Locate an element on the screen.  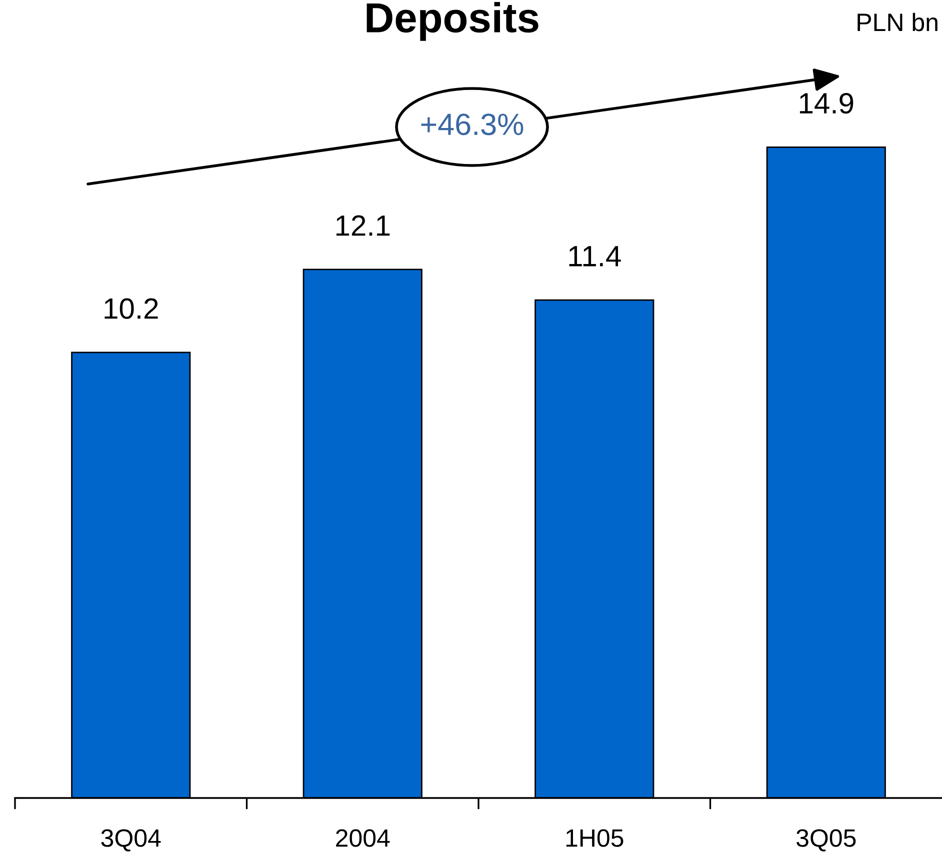
data-label: 11.4 is located at coordinates (595, 256).